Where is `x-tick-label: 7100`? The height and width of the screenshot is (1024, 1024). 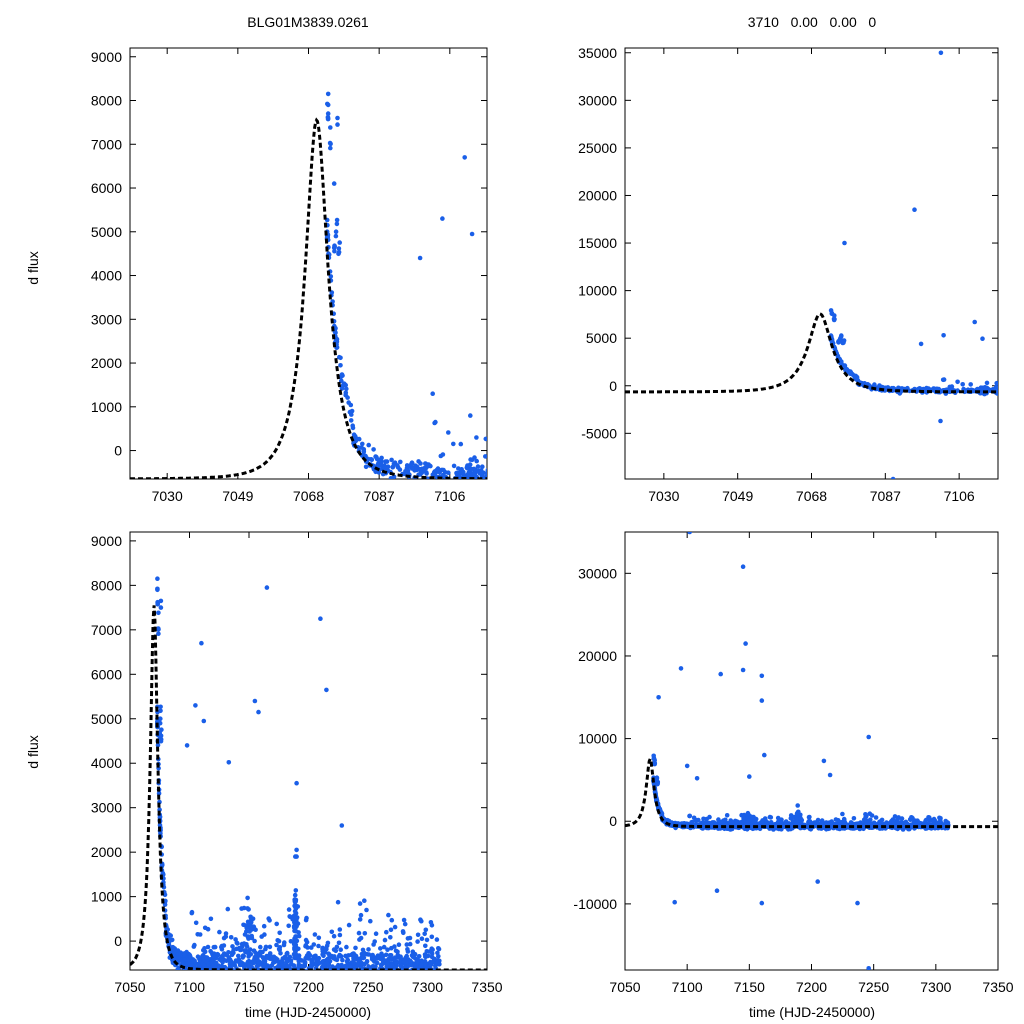 x-tick-label: 7100 is located at coordinates (189, 987).